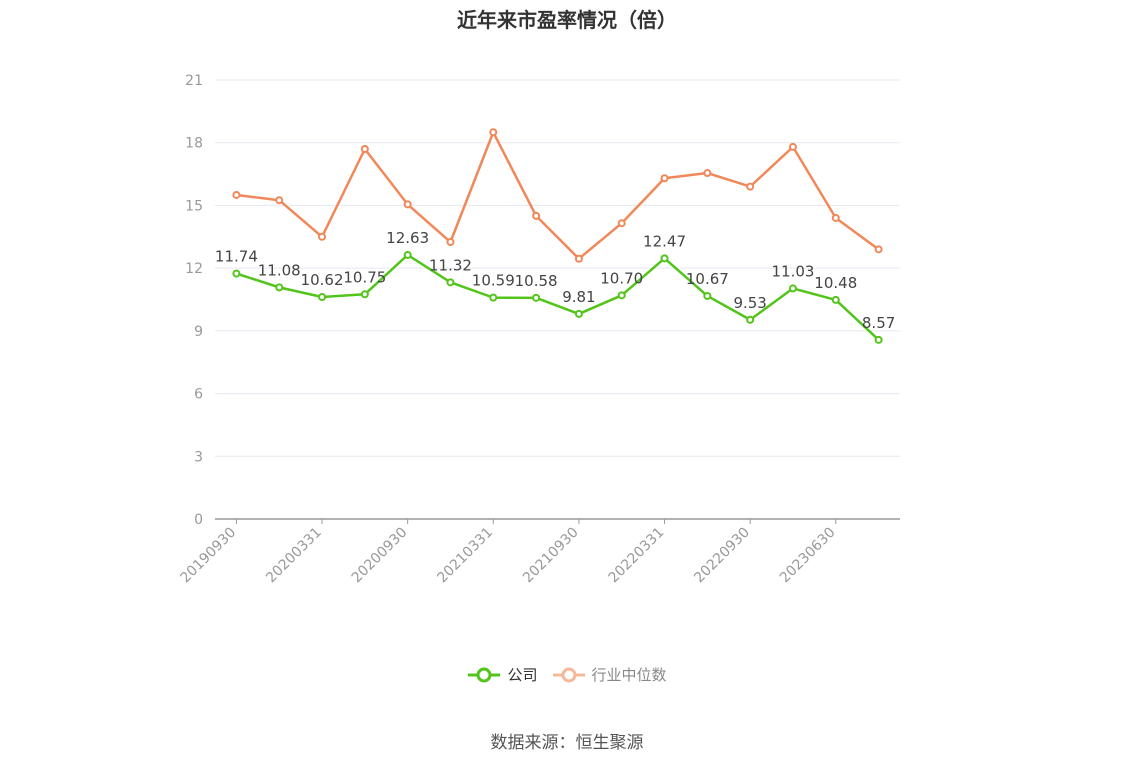  Describe the element at coordinates (792, 271) in the screenshot. I see `data-label: 11.03` at that location.